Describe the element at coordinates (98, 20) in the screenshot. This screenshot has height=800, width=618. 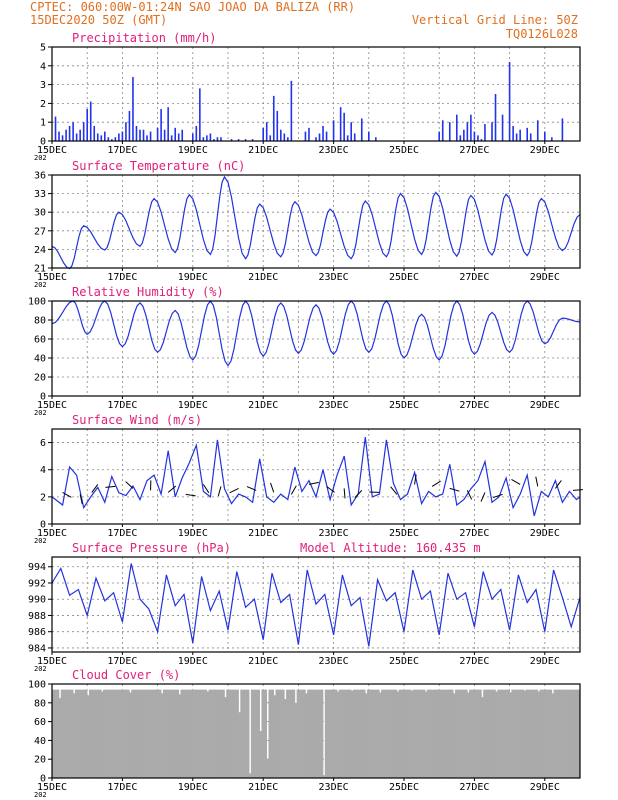
I see `header-date: 15DEC2020 50Z (GMT)` at that location.